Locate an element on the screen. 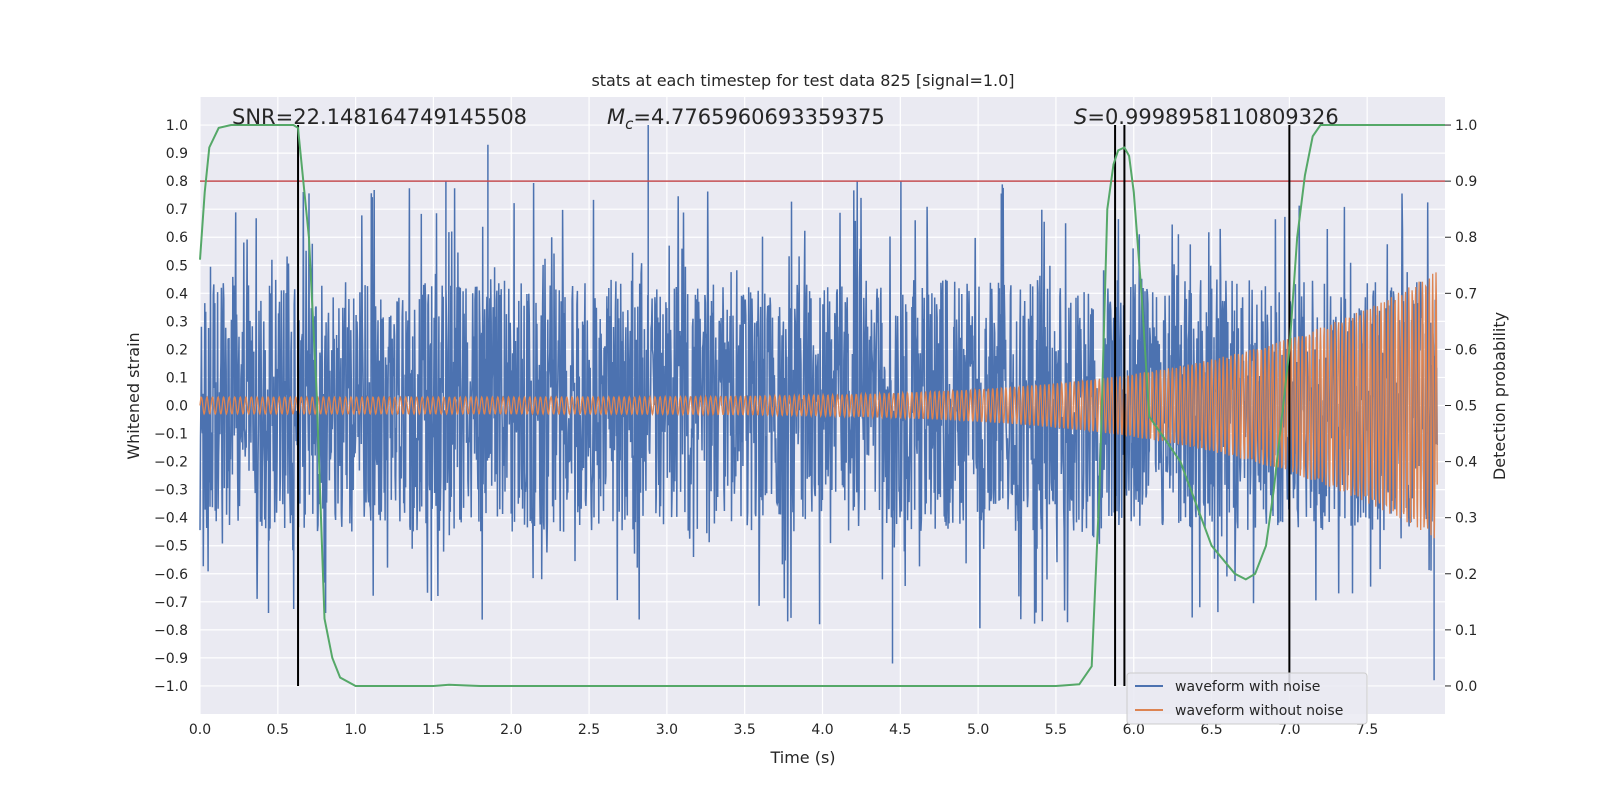  chirp-mass-subscript: c is located at coordinates (629, 124).